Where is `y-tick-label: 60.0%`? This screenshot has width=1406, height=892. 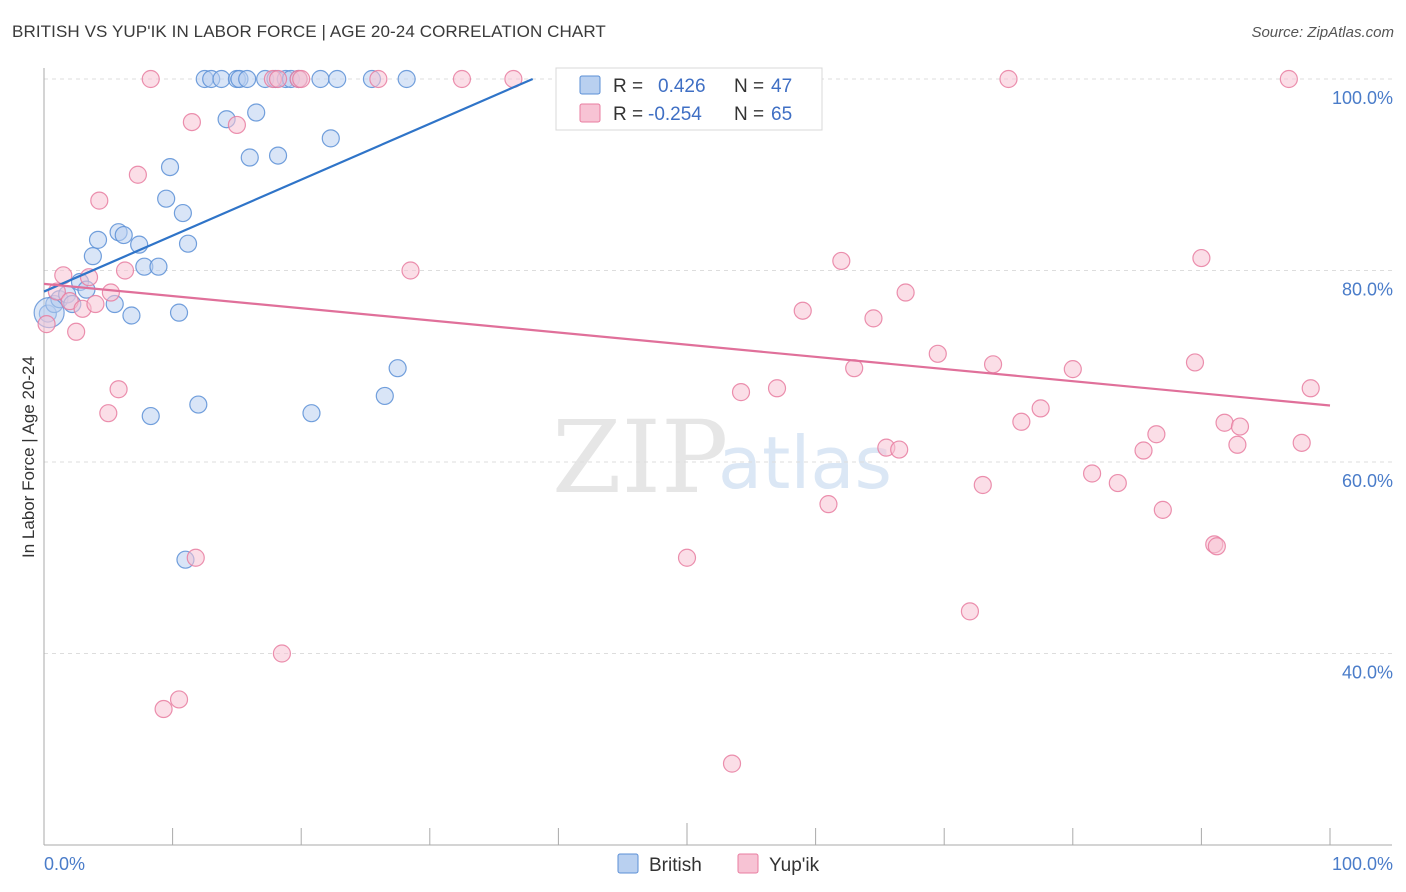 y-tick-label: 60.0% is located at coordinates (1367, 481).